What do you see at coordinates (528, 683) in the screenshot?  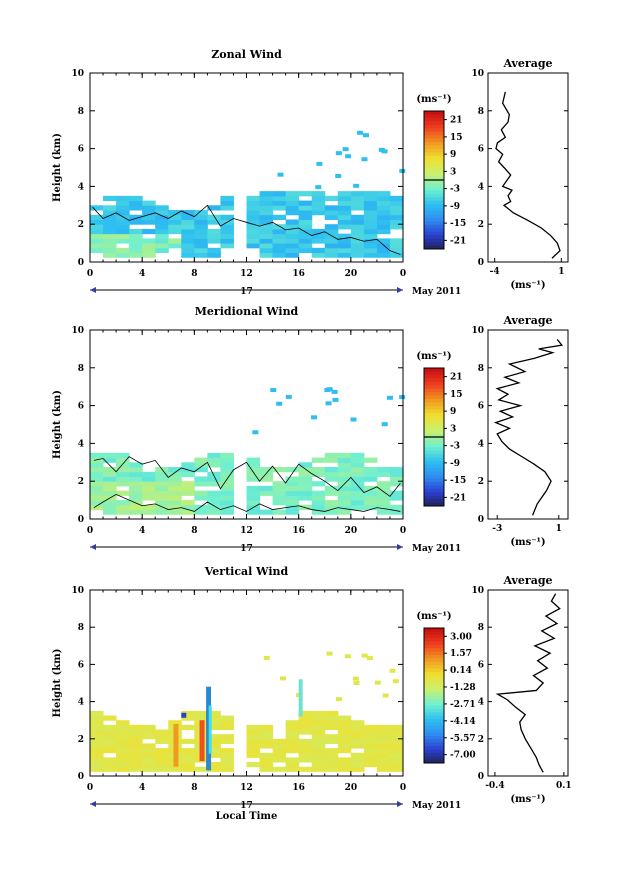 I see `profile-line` at bounding box center [528, 683].